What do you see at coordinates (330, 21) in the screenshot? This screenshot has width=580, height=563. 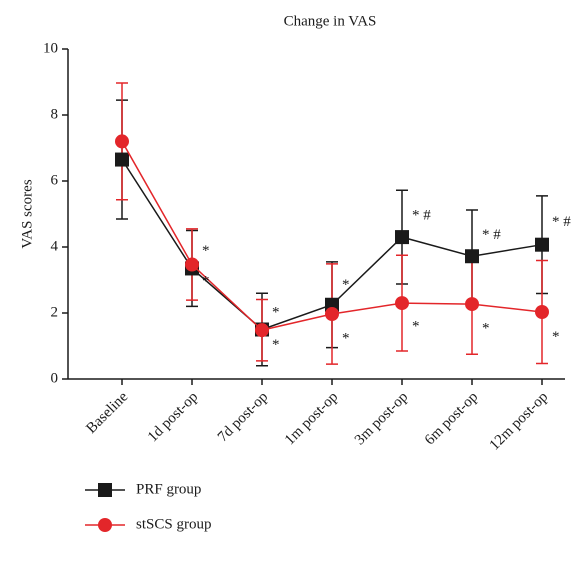 I see `chart-title: Change in VAS` at bounding box center [330, 21].